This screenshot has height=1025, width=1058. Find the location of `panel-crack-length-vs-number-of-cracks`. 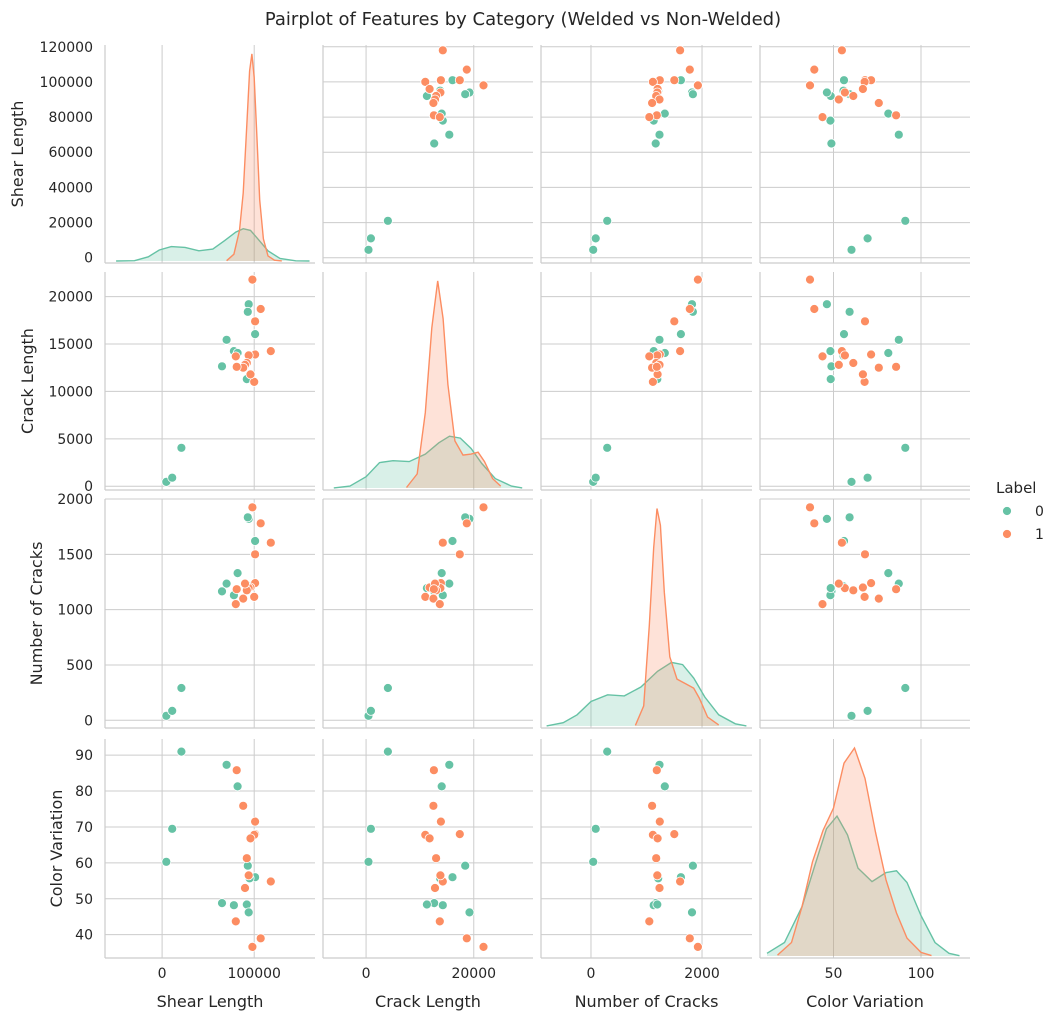

panel-crack-length-vs-number-of-cracks is located at coordinates (646, 381).